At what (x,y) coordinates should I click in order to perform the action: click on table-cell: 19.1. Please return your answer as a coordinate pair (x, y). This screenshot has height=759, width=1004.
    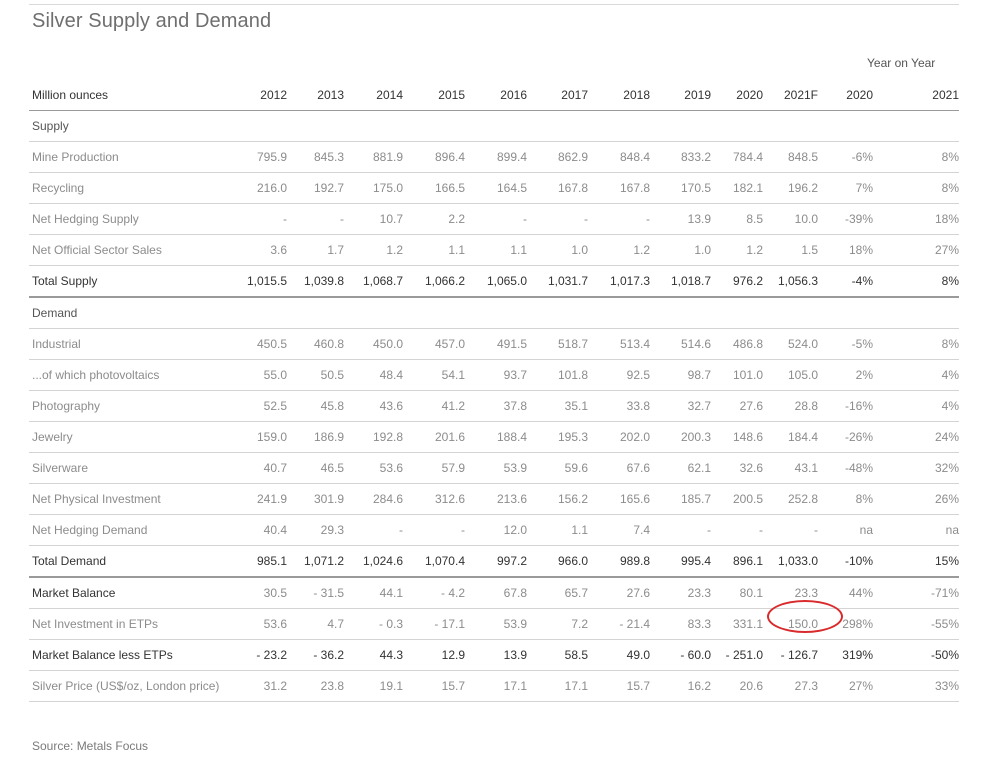
    Looking at the image, I should click on (373, 686).